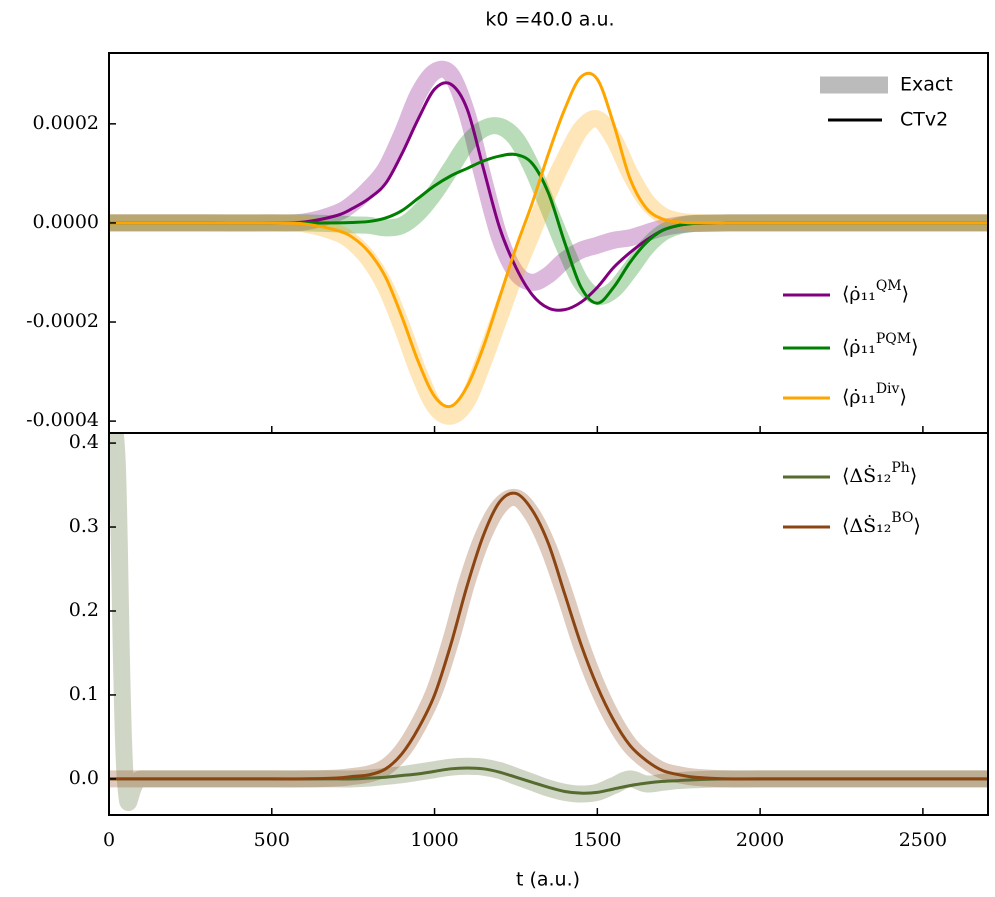 This screenshot has width=995, height=897. What do you see at coordinates (84, 778) in the screenshot?
I see `y-tick-label: 0.0` at bounding box center [84, 778].